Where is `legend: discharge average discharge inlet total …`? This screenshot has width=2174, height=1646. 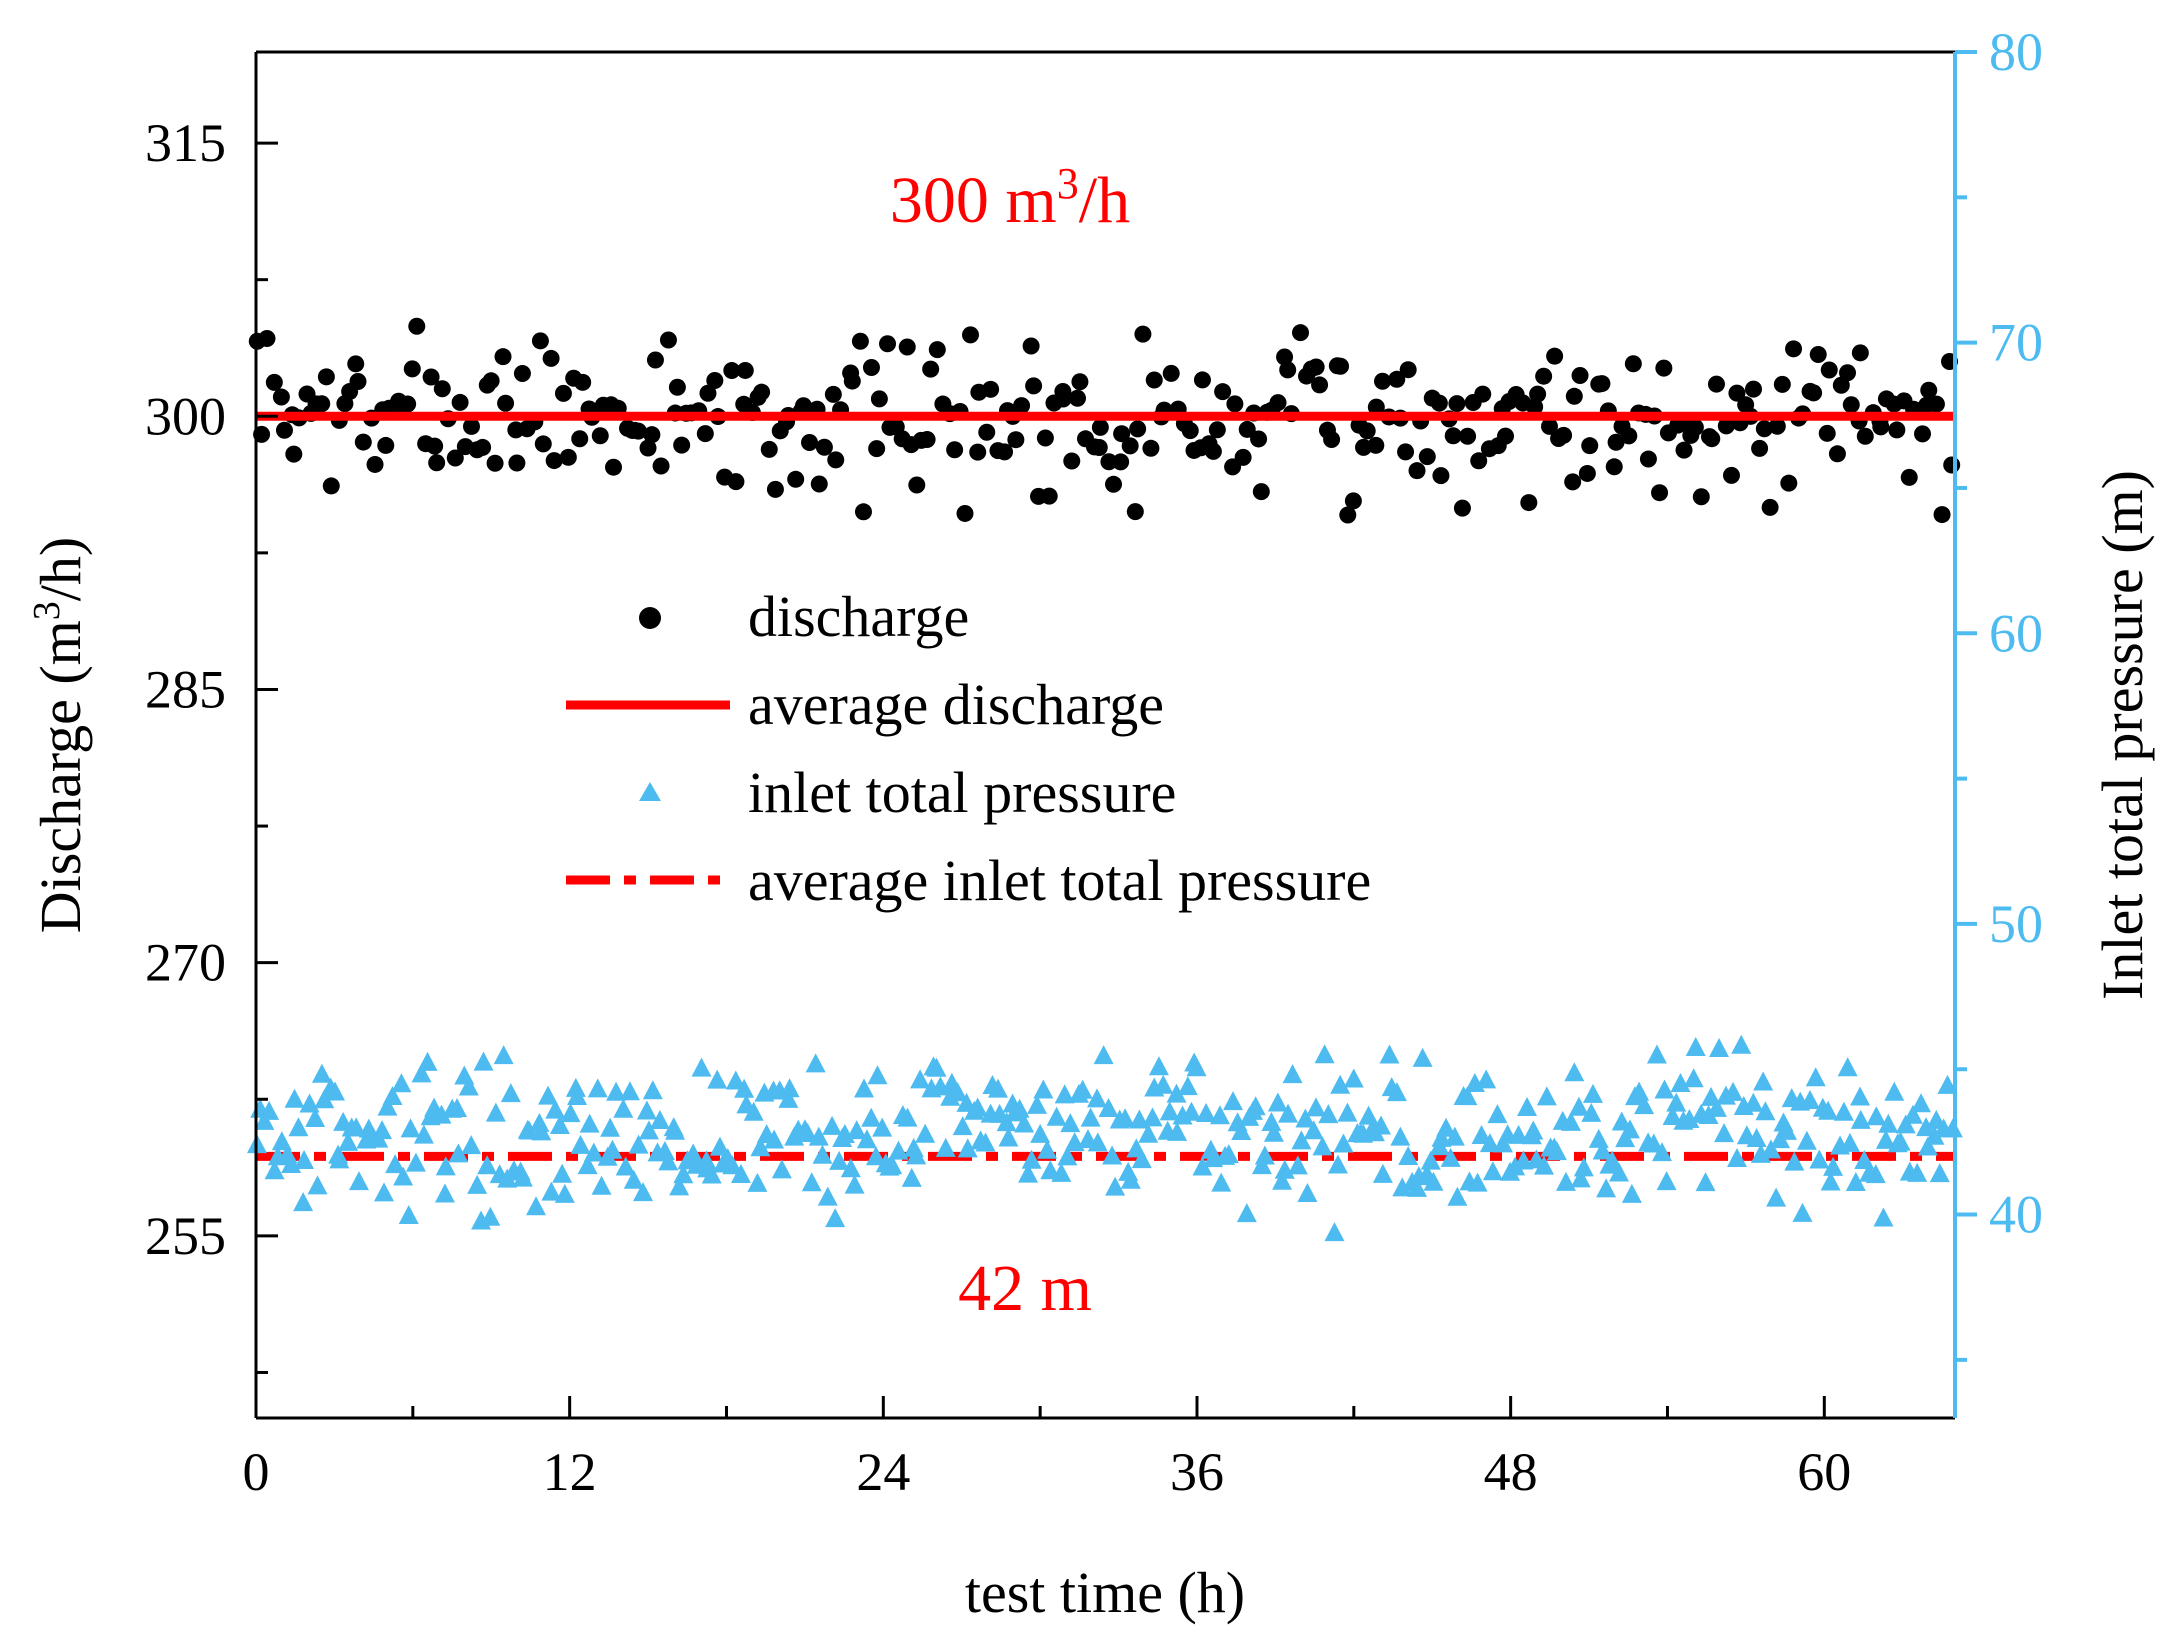 legend: discharge average discharge inlet total … is located at coordinates (968, 748).